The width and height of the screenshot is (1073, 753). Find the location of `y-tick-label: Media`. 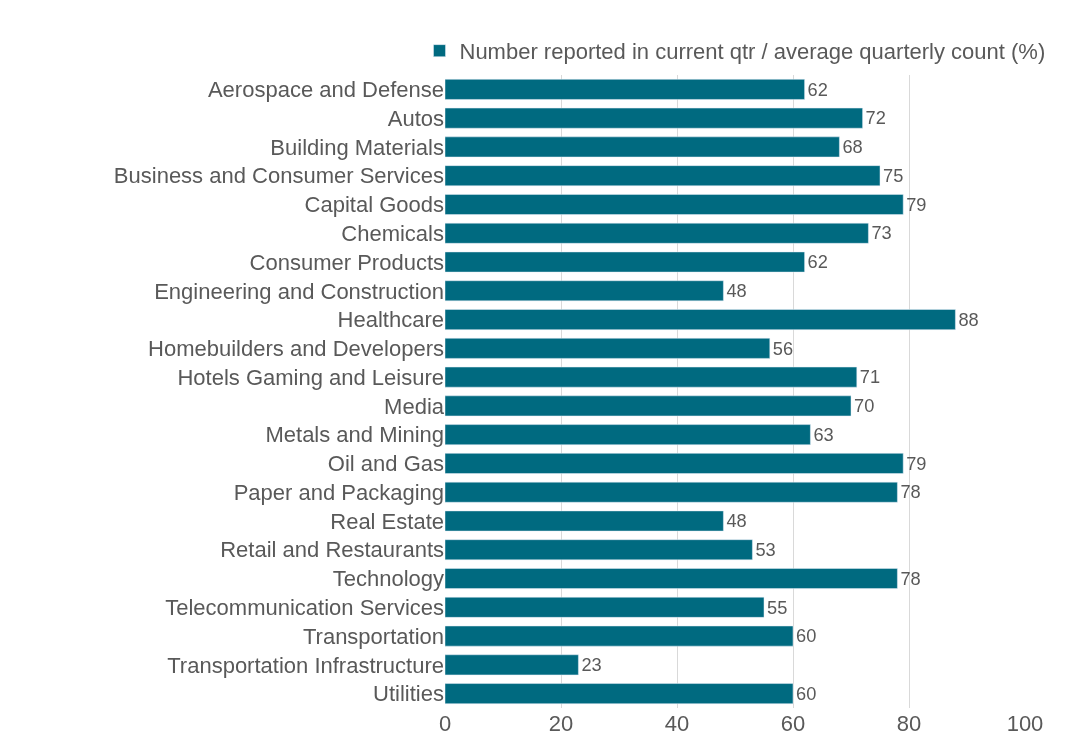

y-tick-label: Media is located at coordinates (414, 406).